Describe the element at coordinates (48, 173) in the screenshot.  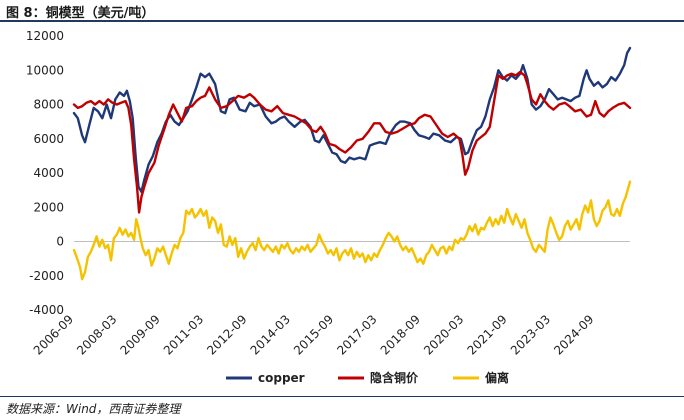
I see `y-tick-label: 4000` at that location.